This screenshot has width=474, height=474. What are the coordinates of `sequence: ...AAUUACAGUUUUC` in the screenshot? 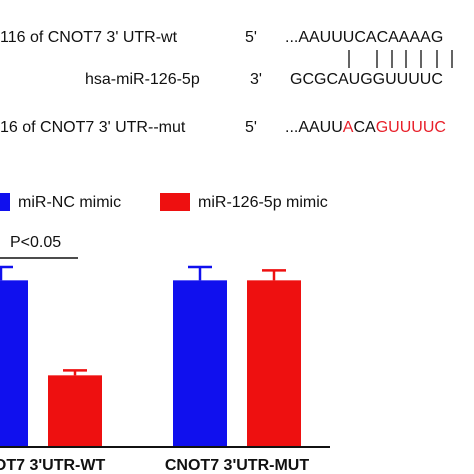 It's located at (365, 127).